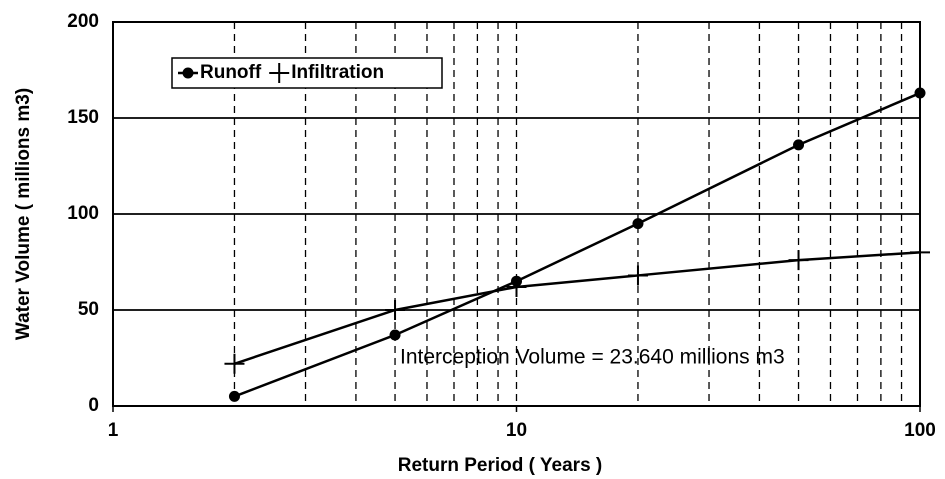 This screenshot has width=945, height=479. I want to click on y-tick-label: 150, so click(83, 117).